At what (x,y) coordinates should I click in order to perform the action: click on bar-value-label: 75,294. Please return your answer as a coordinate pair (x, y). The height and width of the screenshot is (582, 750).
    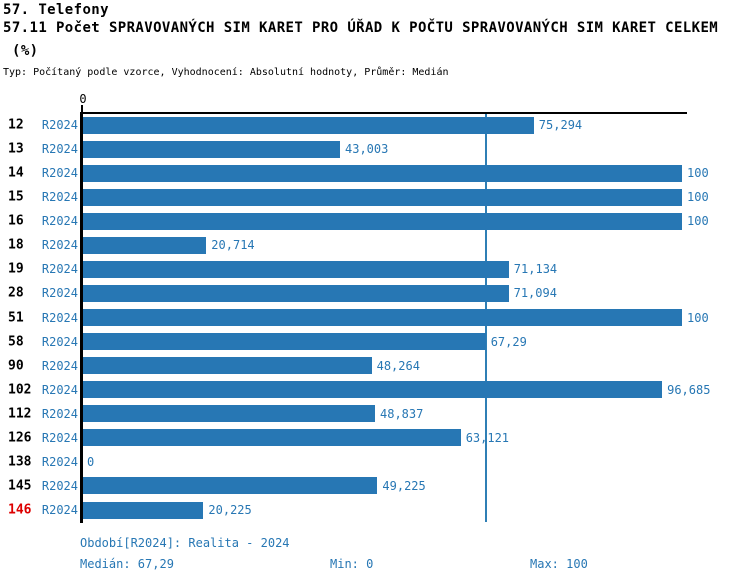
    Looking at the image, I should click on (560, 125).